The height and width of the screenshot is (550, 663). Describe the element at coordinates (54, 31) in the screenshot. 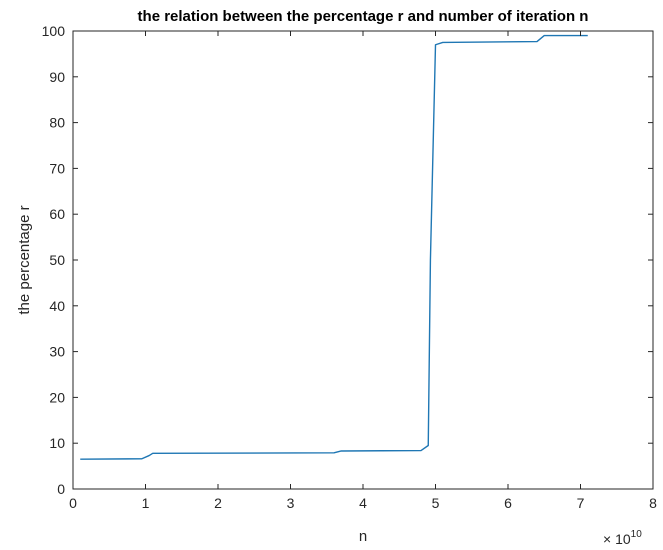

I see `y-tick-label: 100` at that location.